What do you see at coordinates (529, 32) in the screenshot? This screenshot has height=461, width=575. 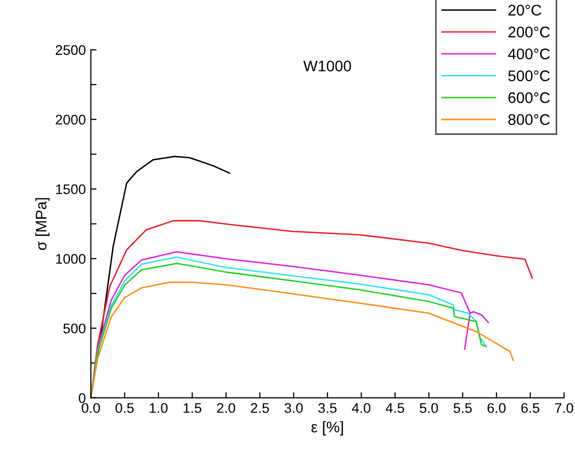 I see `legend-label: 200°C` at bounding box center [529, 32].